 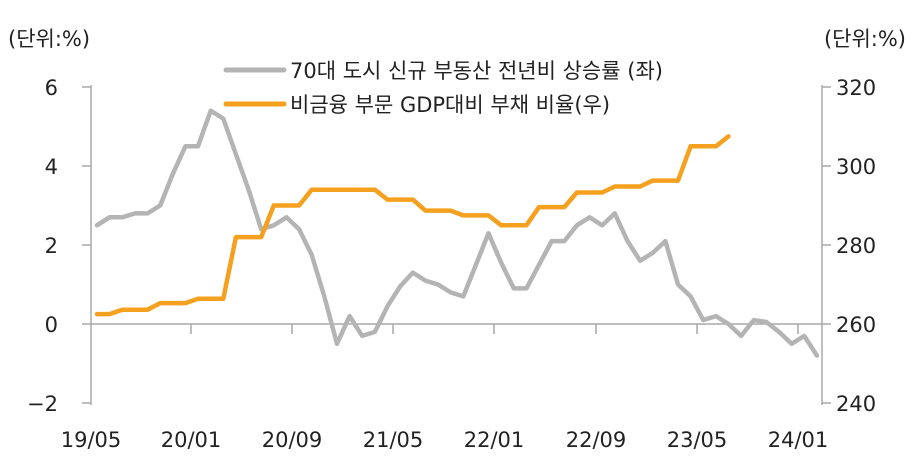 I want to click on left-tick-label: −2, so click(x=42, y=404).